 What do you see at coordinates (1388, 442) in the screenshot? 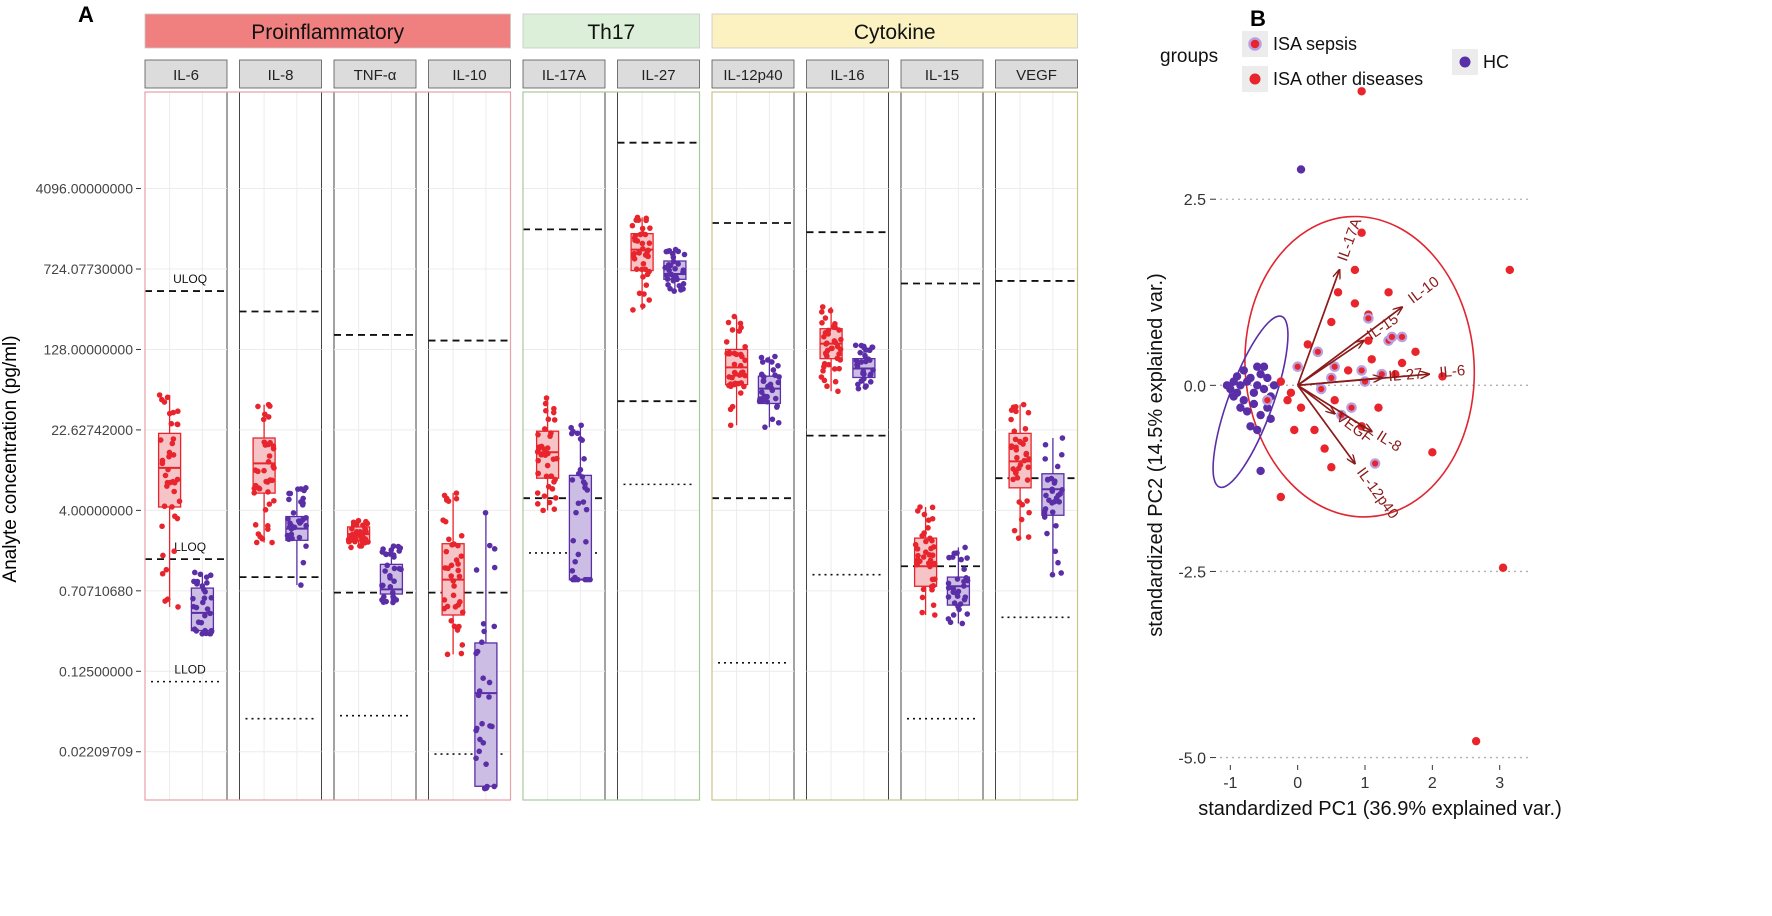
I see `loading-label: IL-8` at bounding box center [1388, 442].